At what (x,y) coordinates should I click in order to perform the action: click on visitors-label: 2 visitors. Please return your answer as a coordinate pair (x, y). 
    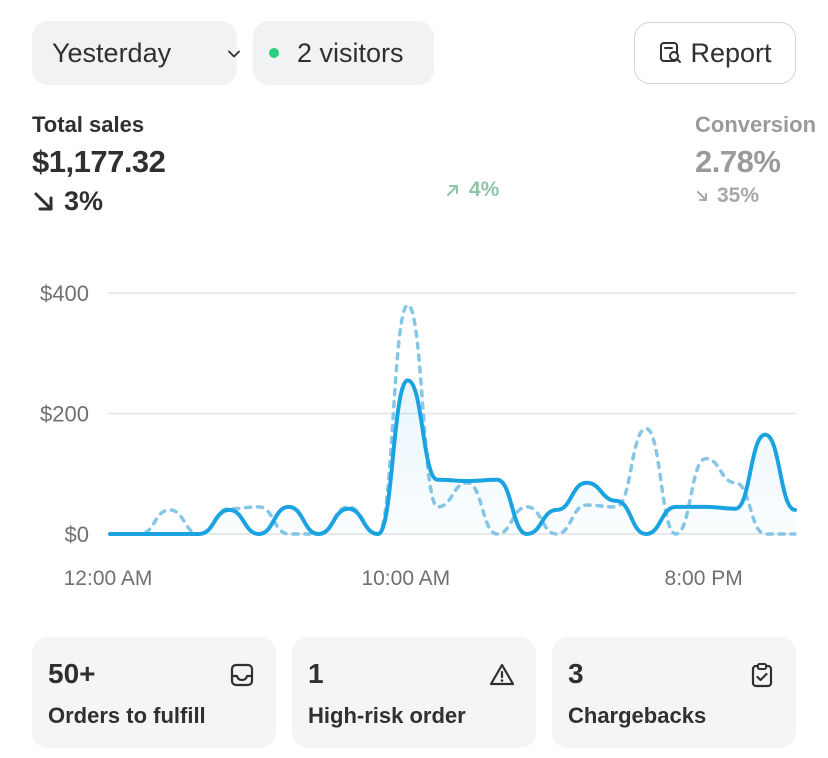
    Looking at the image, I should click on (350, 52).